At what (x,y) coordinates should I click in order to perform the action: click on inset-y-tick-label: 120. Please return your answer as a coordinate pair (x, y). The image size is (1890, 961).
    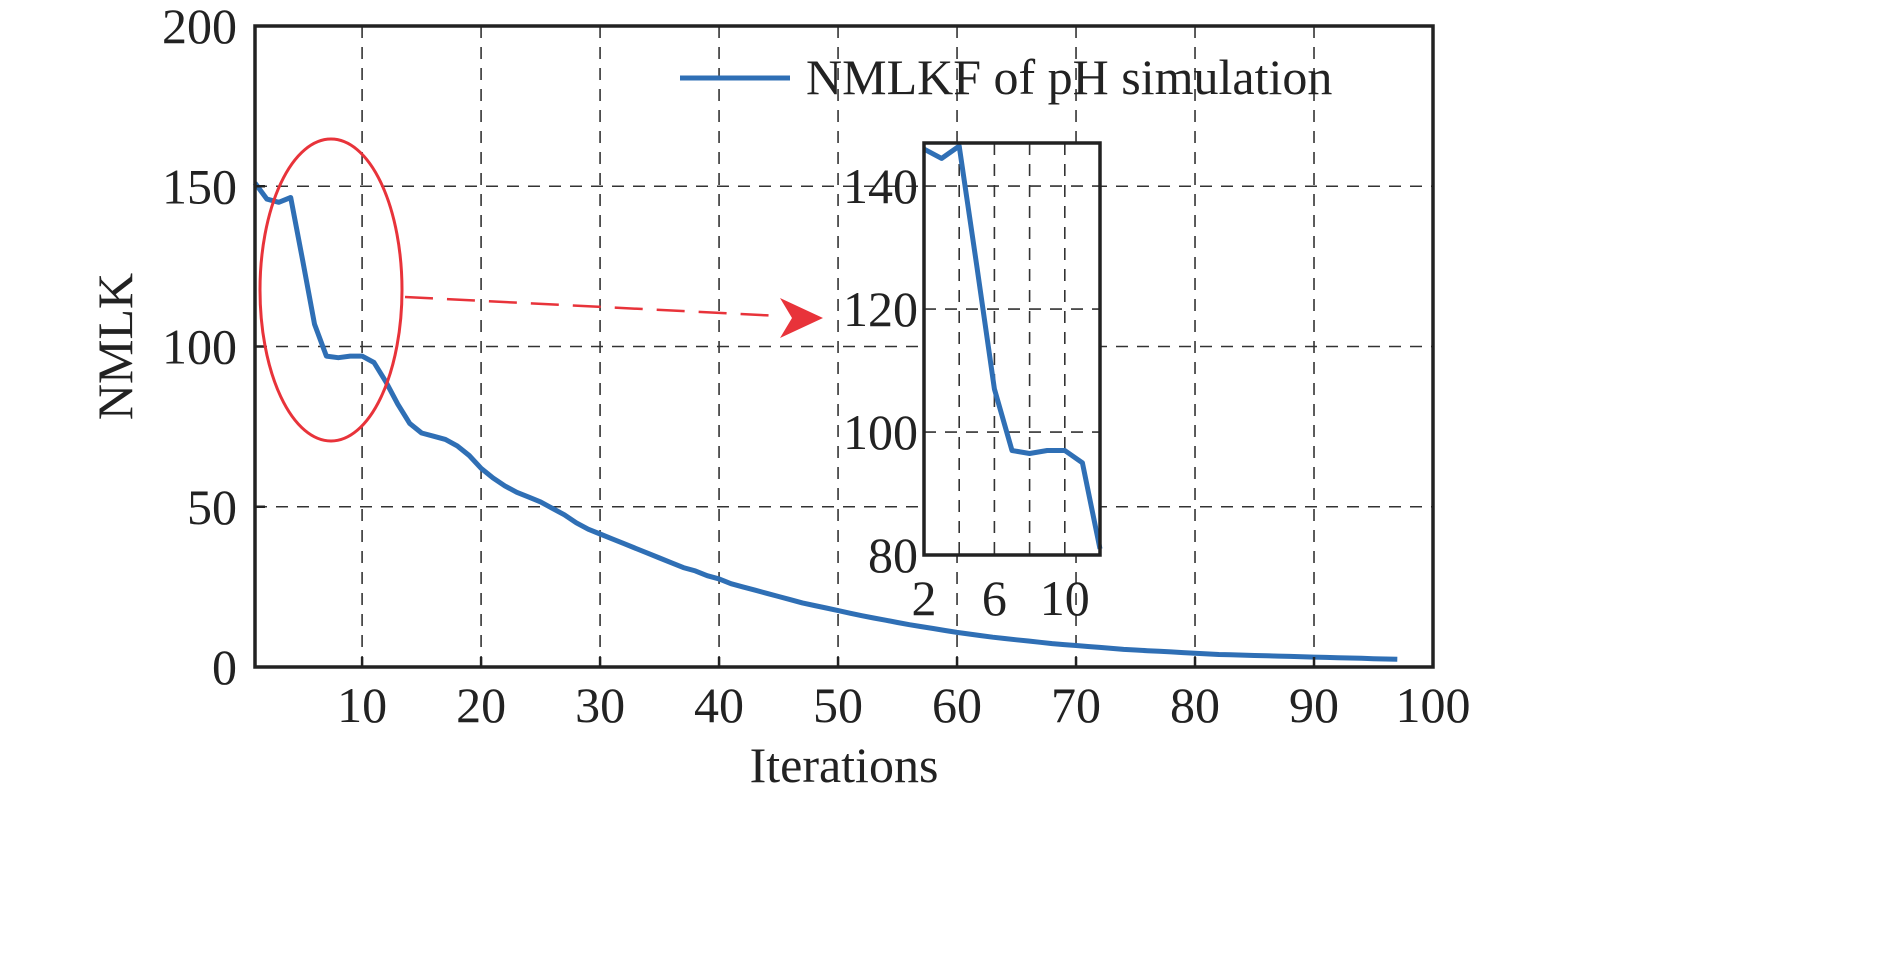
    Looking at the image, I should click on (880, 309).